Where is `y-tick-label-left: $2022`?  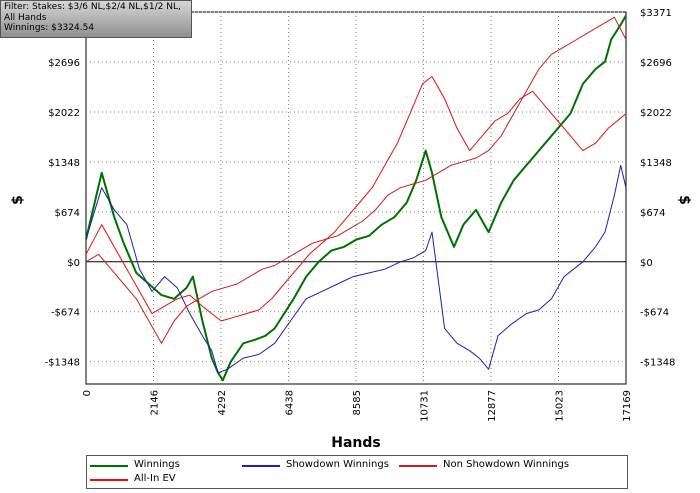
y-tick-label-left: $2022 is located at coordinates (64, 113).